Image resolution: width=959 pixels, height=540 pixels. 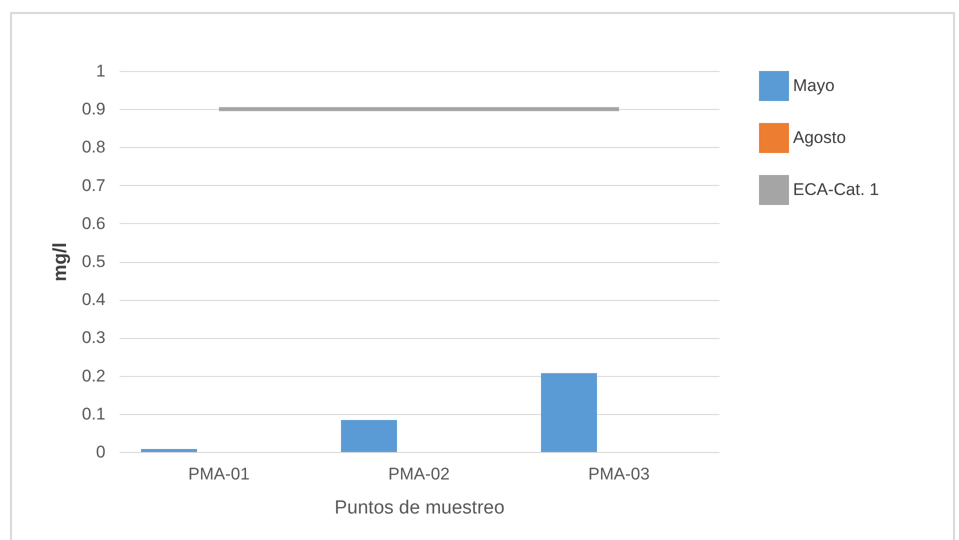 I want to click on x-tick-label: PMA-02, so click(x=419, y=474).